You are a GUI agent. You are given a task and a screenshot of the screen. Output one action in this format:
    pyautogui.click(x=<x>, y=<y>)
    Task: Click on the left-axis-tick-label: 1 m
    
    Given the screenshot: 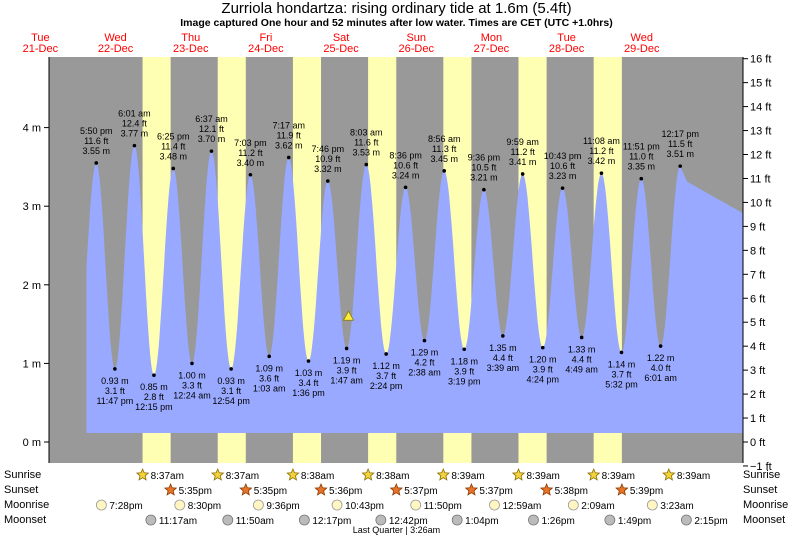 What is the action you would take?
    pyautogui.click(x=32, y=364)
    